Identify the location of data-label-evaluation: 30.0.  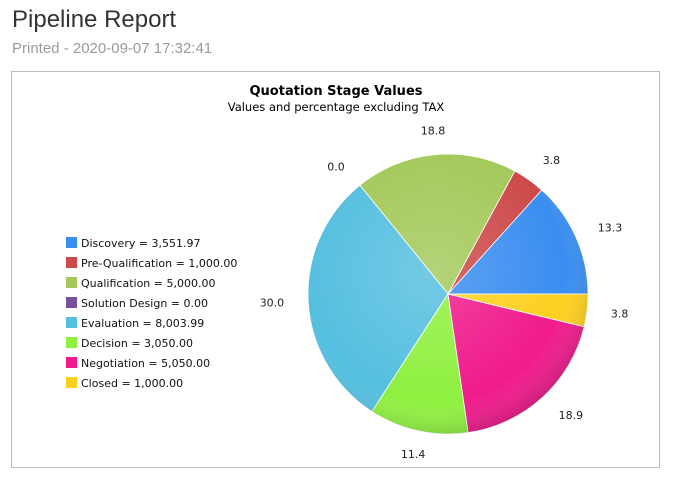
(272, 303).